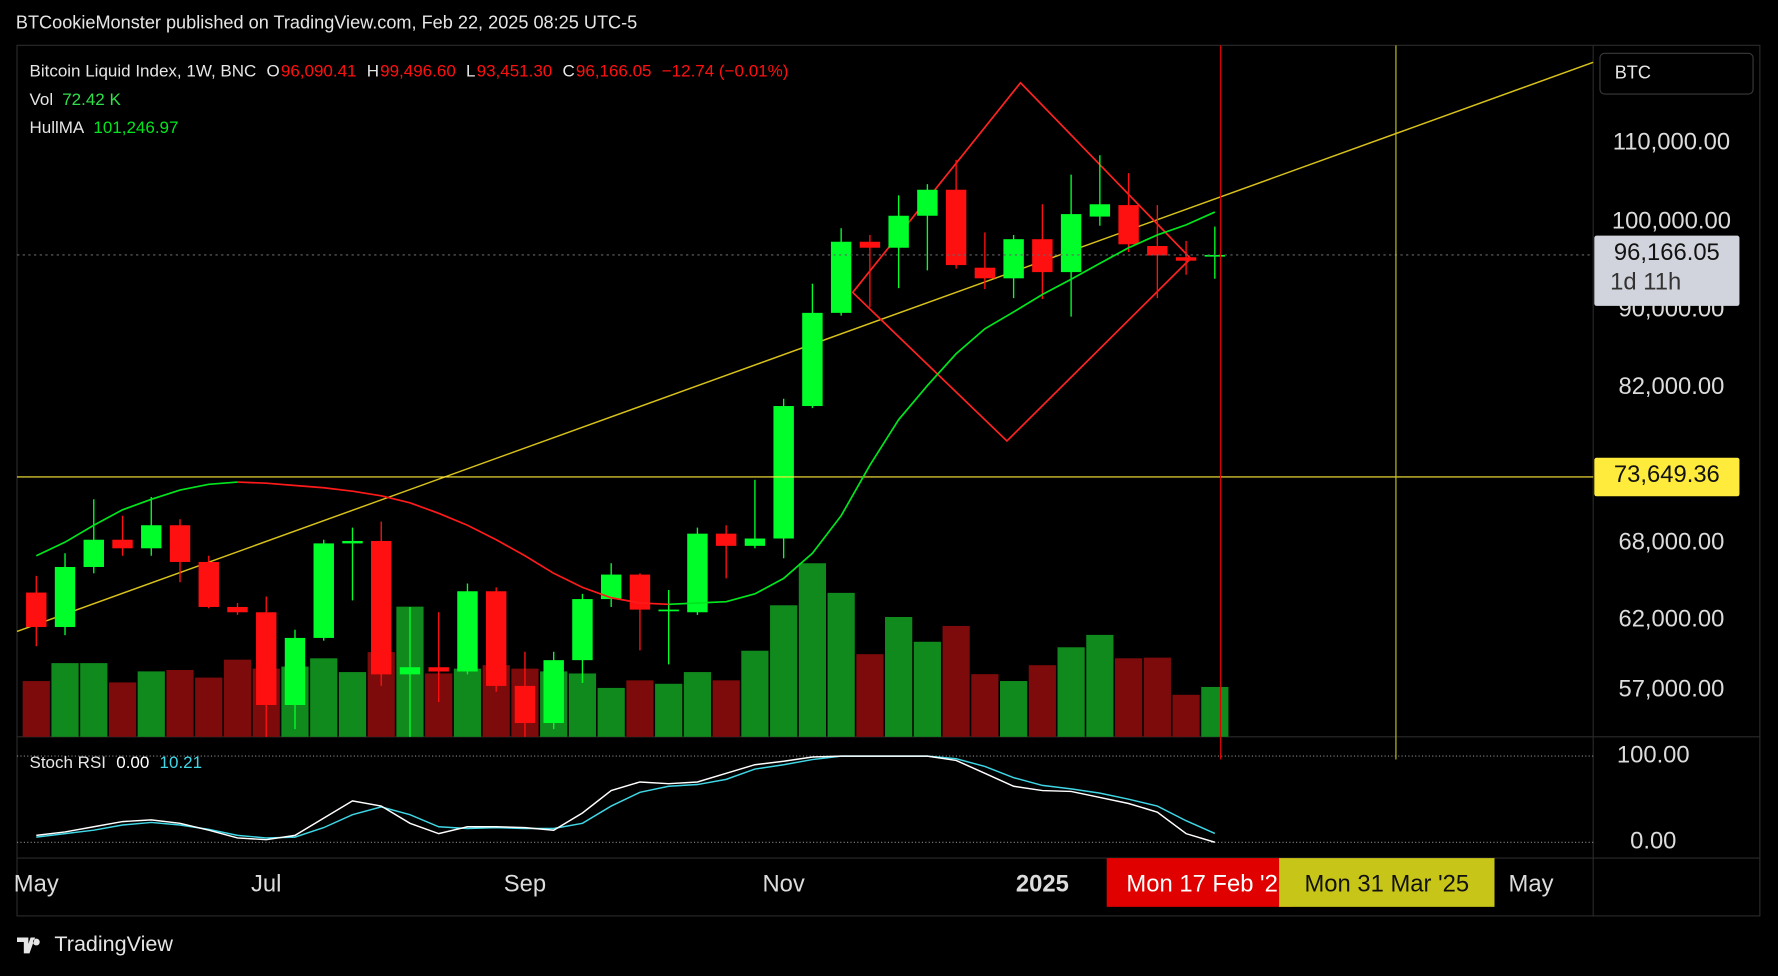 This screenshot has height=976, width=1778. What do you see at coordinates (1671, 141) in the screenshot?
I see `y-tick-label: 110,000.00` at bounding box center [1671, 141].